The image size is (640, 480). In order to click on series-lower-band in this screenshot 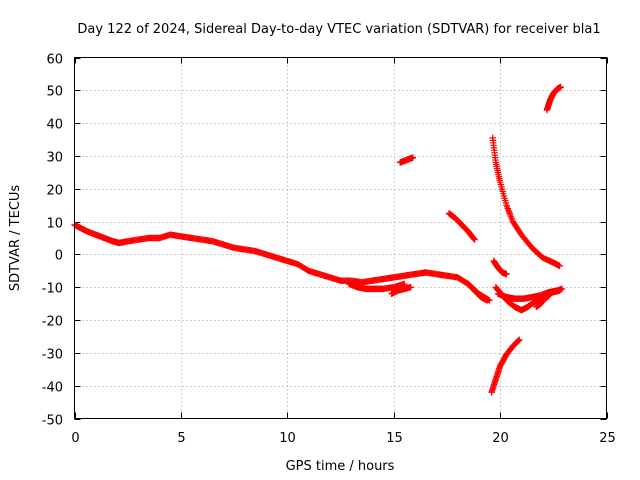, I will do `click(376, 286)`.